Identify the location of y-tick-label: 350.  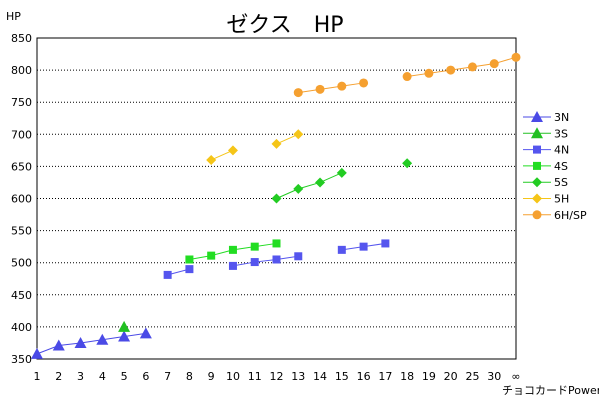
(21, 359).